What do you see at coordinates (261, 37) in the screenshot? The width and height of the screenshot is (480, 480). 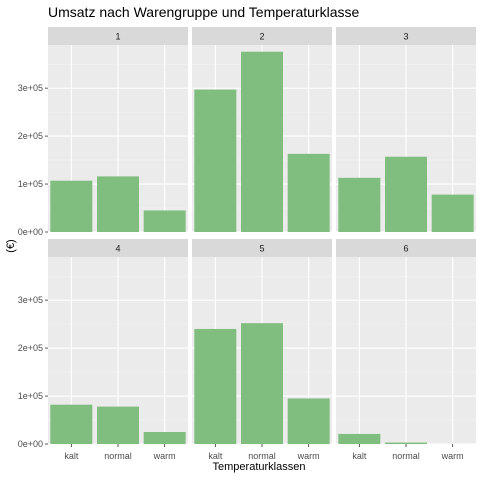 I see `facet-strip-label: 2` at bounding box center [261, 37].